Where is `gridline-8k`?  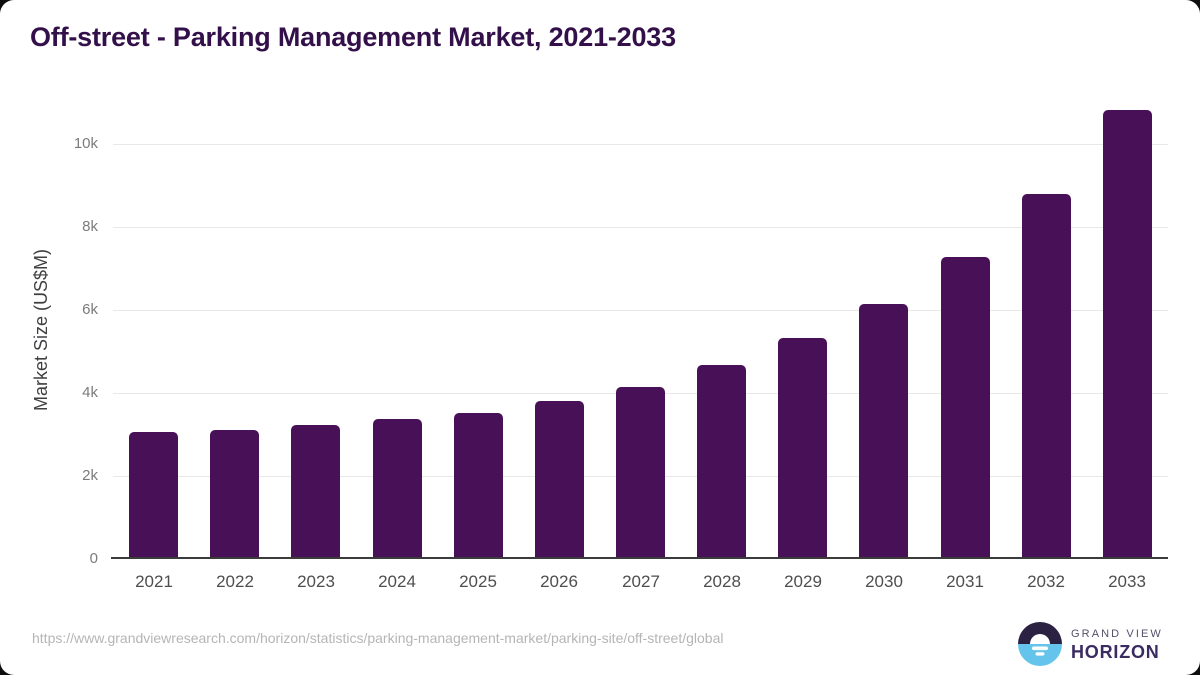 gridline-8k is located at coordinates (640, 227).